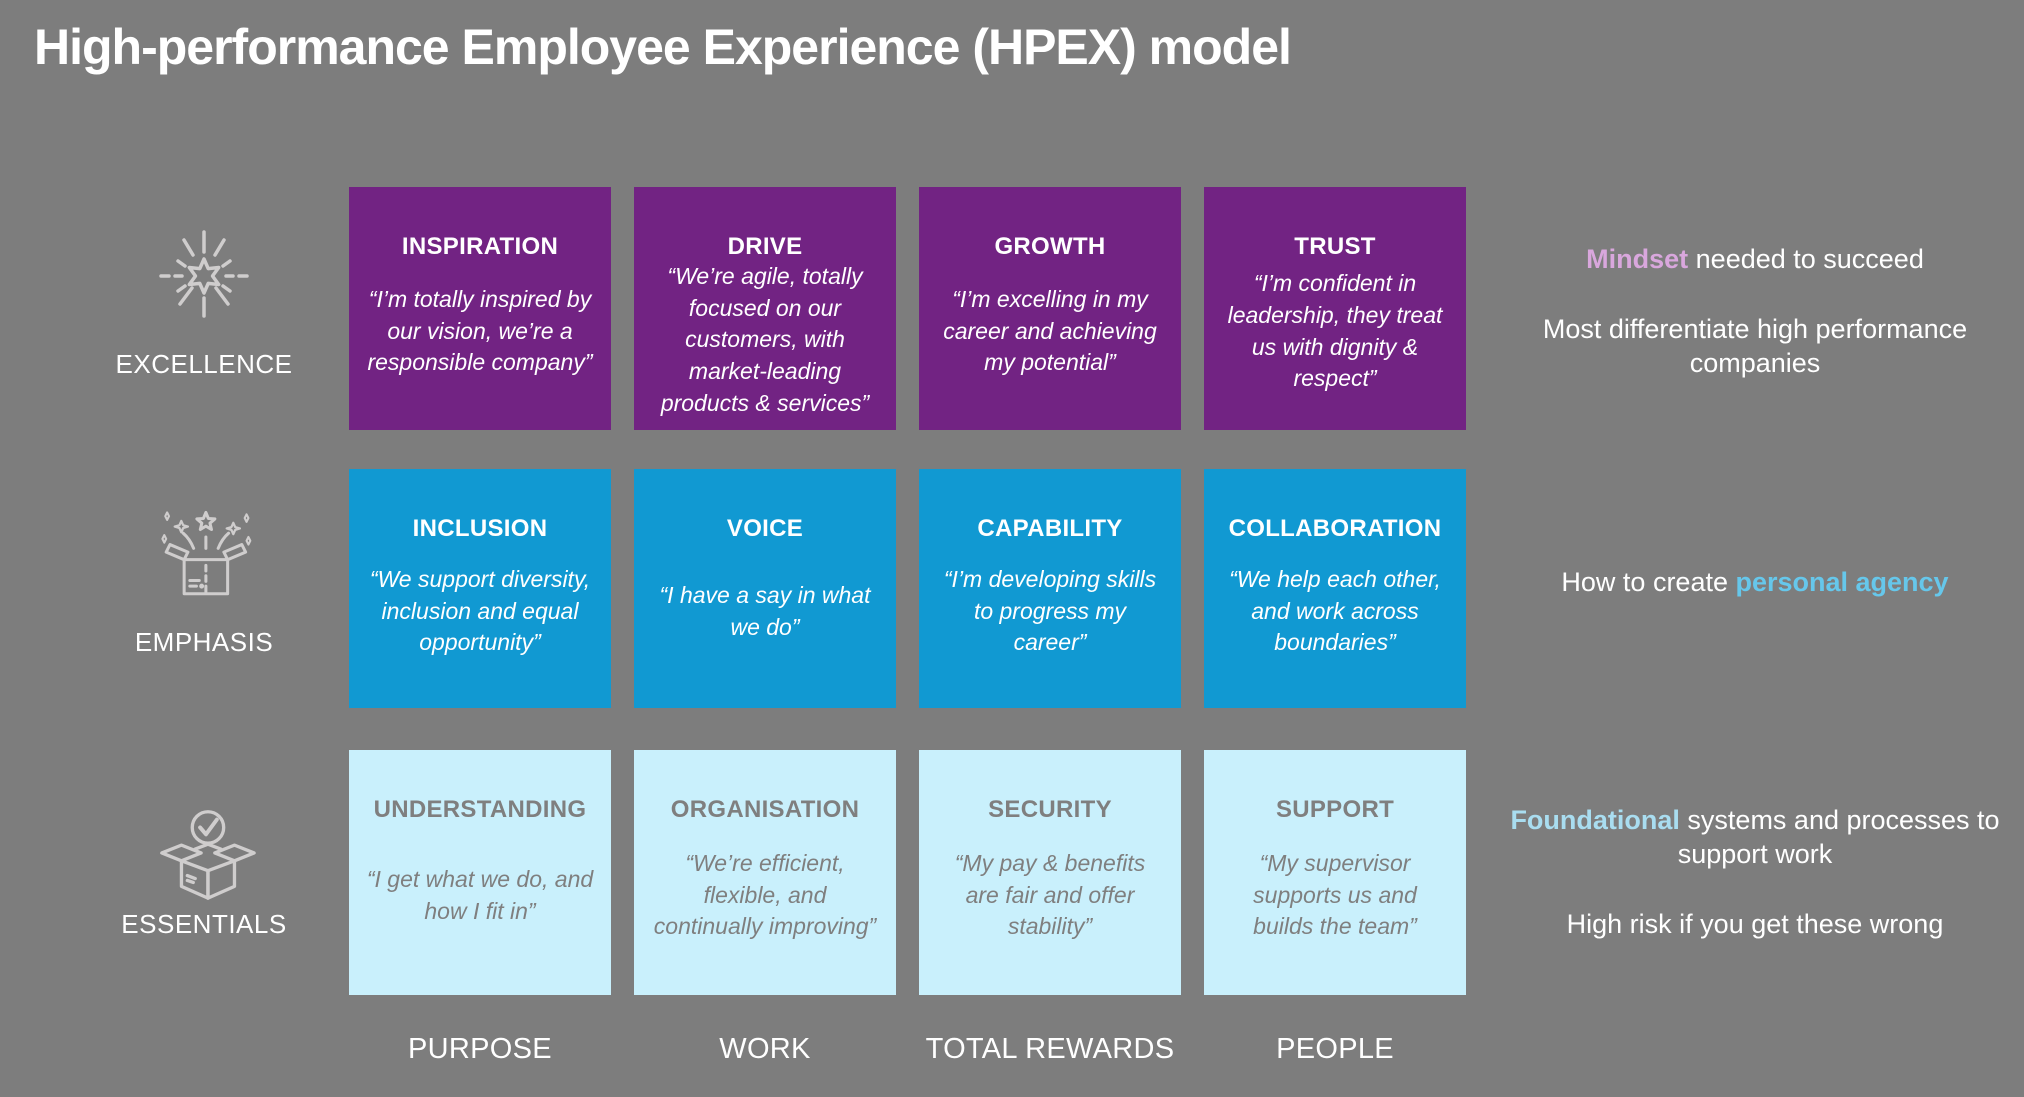  Describe the element at coordinates (765, 246) in the screenshot. I see `card-title: DRIVE` at that location.